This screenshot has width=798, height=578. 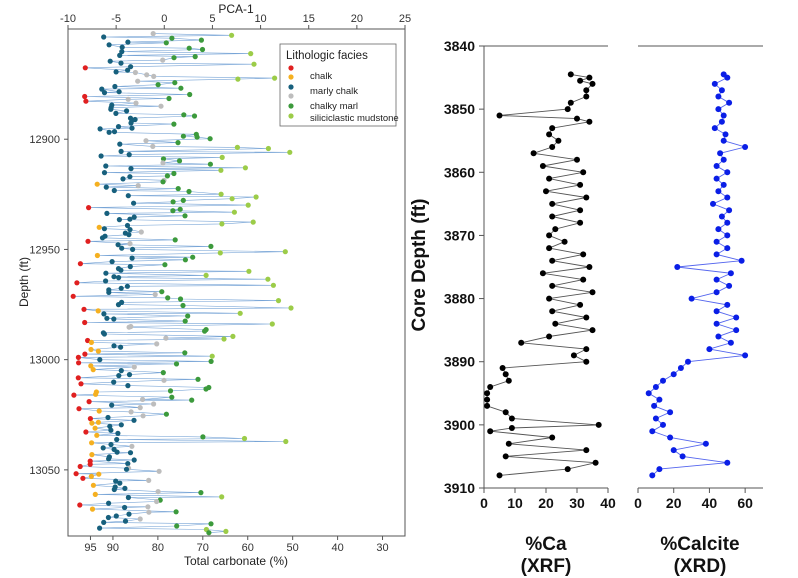 I want to click on y-tick-label: 3850, so click(x=459, y=109).